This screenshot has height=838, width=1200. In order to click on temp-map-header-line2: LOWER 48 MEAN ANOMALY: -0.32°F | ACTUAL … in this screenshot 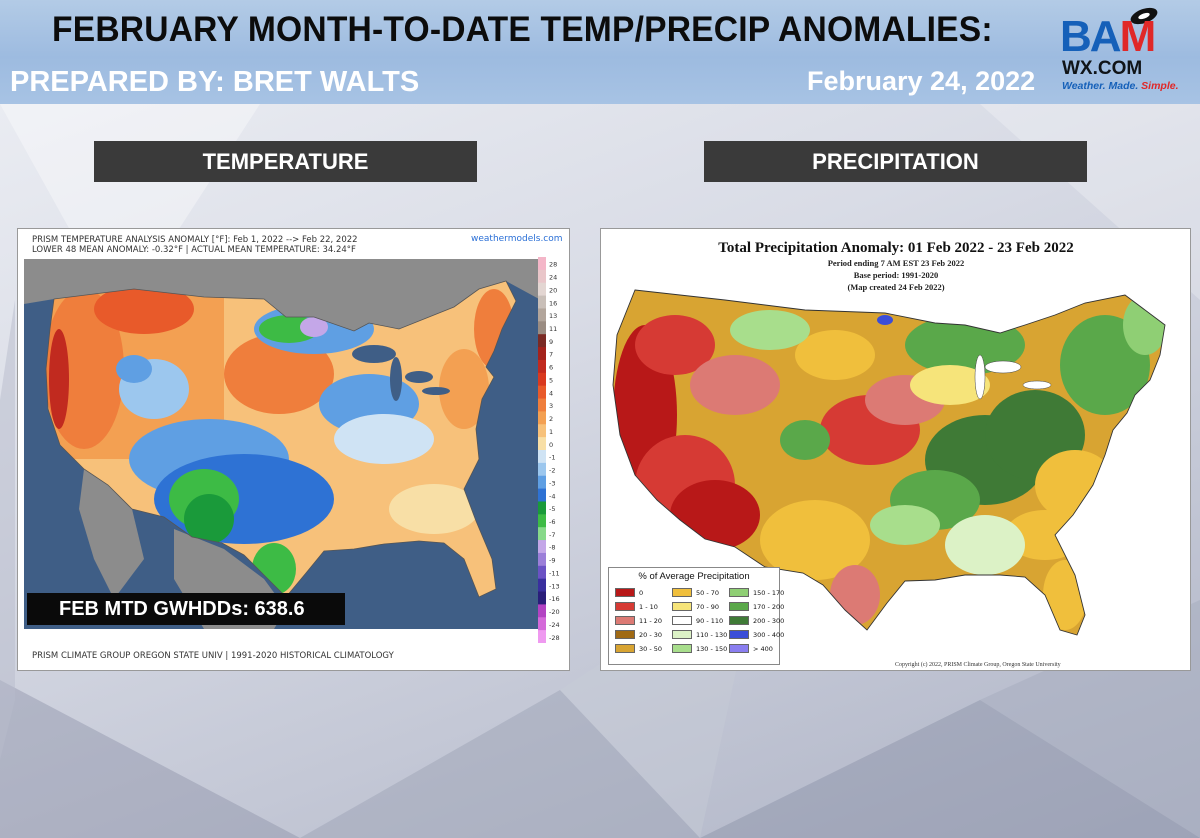, I will do `click(194, 250)`.